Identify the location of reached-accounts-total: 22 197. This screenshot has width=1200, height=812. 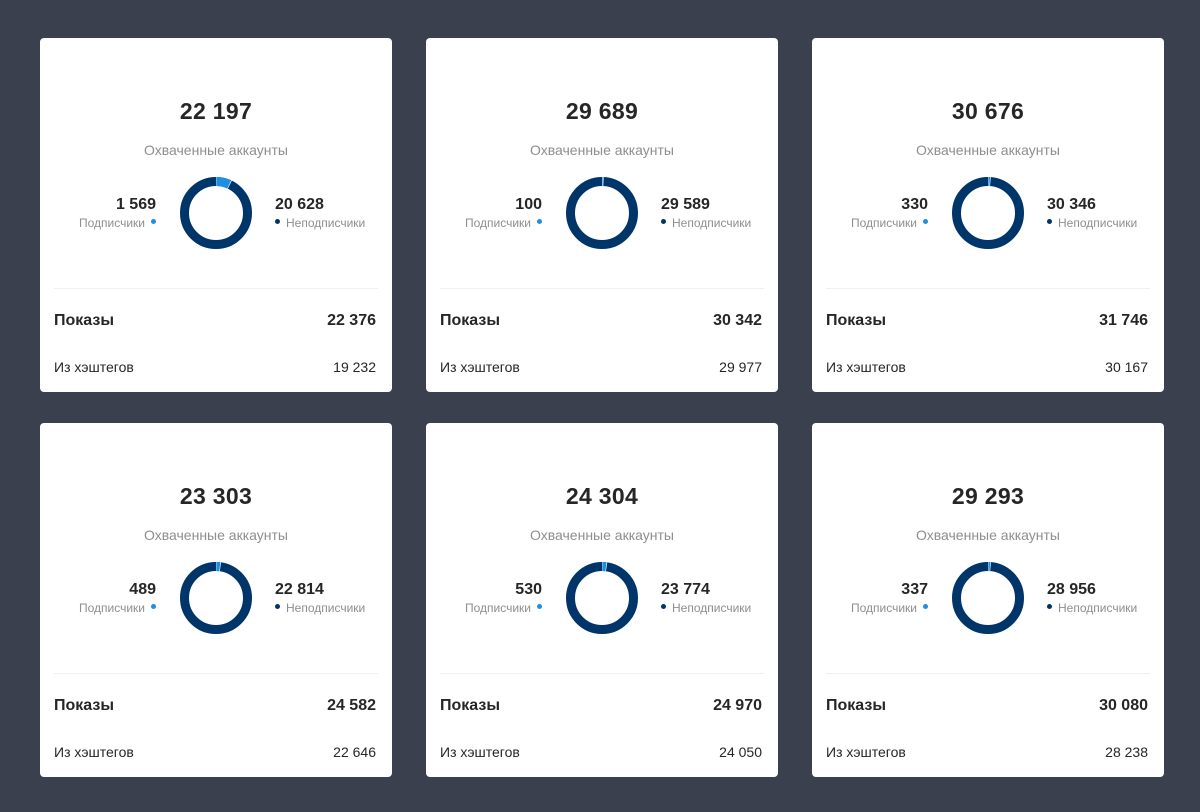
(216, 111).